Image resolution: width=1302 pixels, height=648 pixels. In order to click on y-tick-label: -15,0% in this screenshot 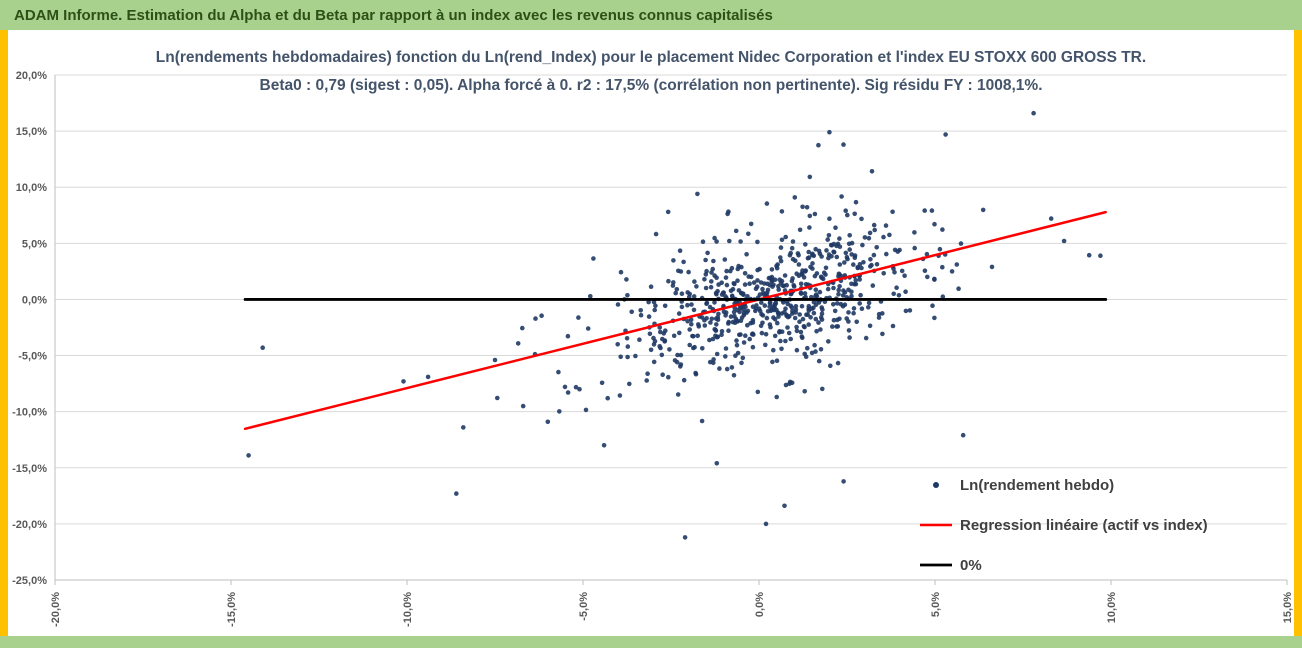, I will do `click(29, 469)`.